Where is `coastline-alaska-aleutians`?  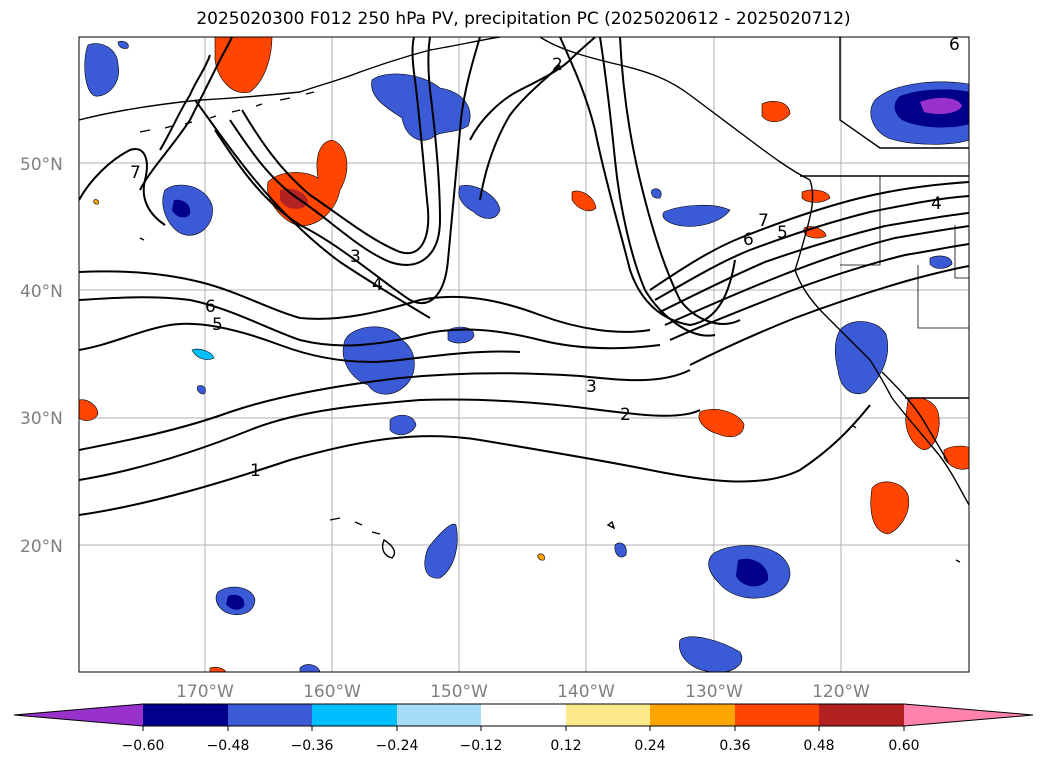
coastline-alaska-aleutians is located at coordinates (290, 79).